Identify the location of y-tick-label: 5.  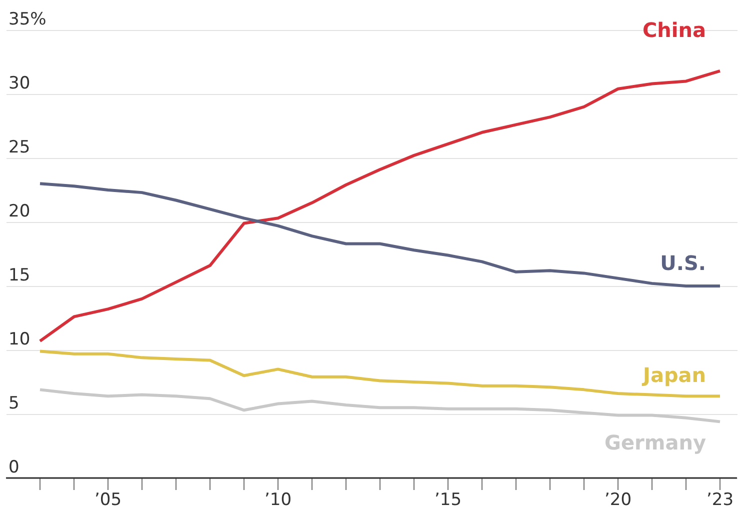
(14, 404).